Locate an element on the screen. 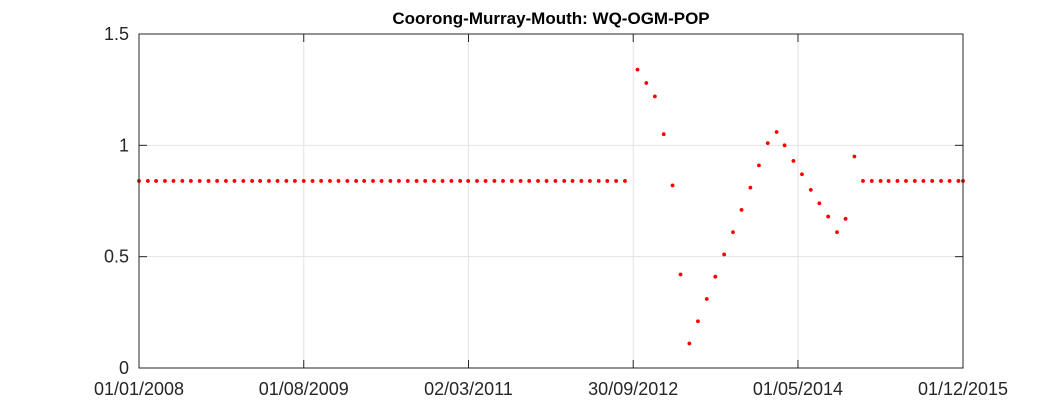  y-tick-label: 1 is located at coordinates (124, 145).